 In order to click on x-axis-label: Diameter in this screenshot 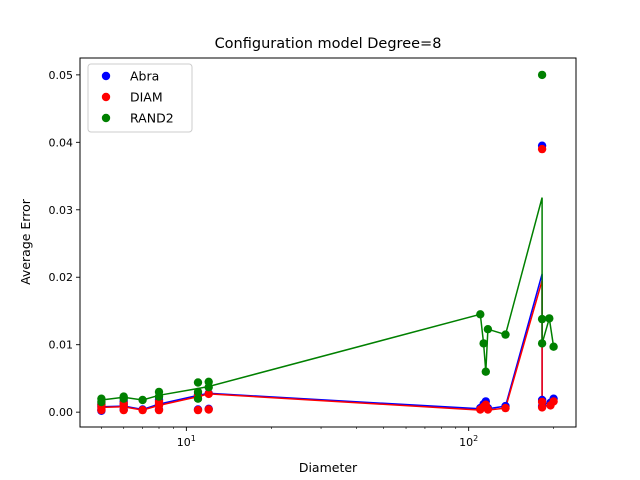, I will do `click(328, 467)`.